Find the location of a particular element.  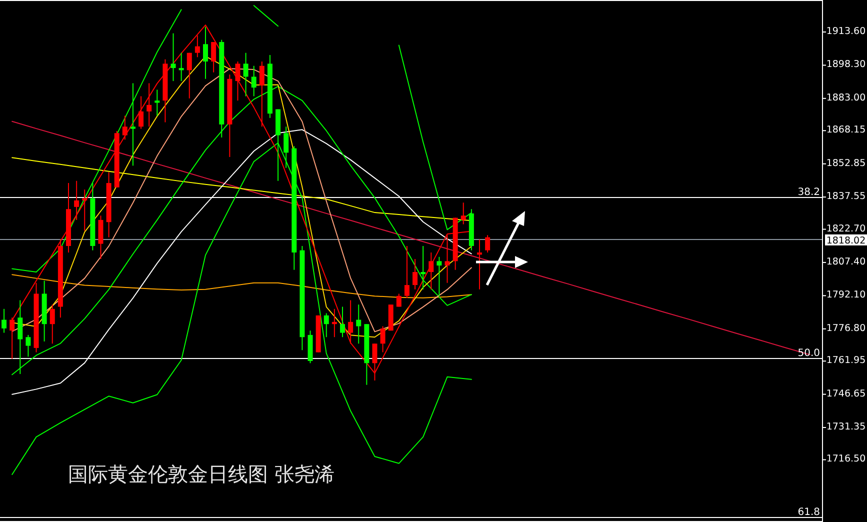

y-tick-label: 1731.35 is located at coordinates (846, 426).